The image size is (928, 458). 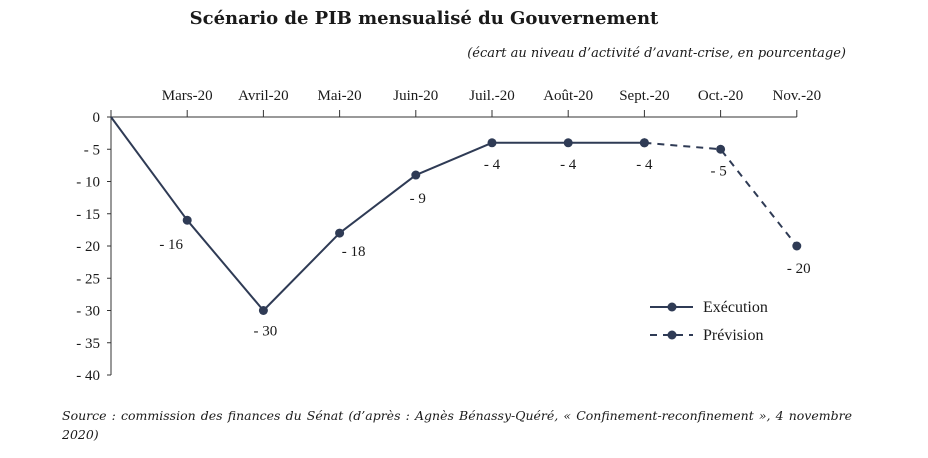 I want to click on y-tick-label: - 25, so click(x=88, y=279).